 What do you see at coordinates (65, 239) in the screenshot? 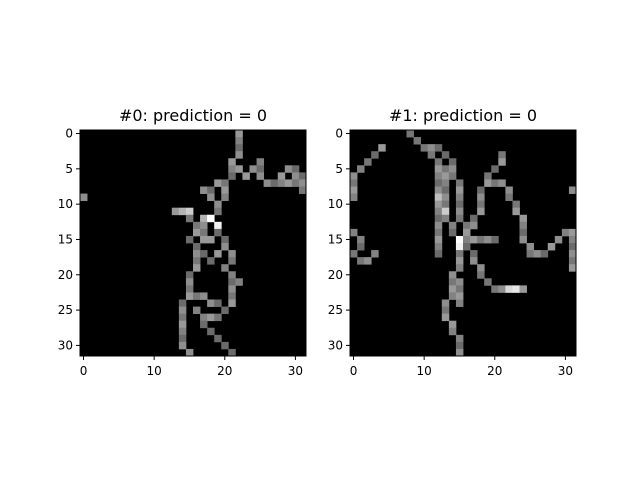
I see `y-tick-label: 15` at bounding box center [65, 239].